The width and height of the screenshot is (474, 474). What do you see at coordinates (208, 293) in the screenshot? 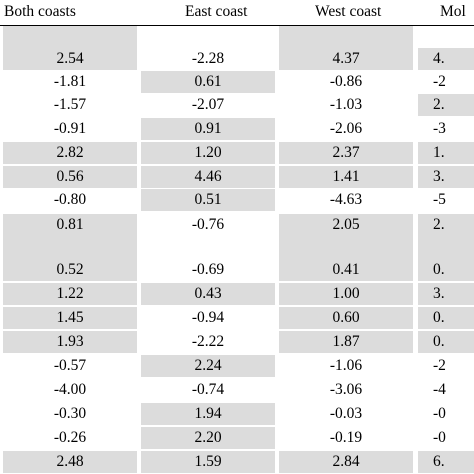
I see `cell-value: 0.43` at bounding box center [208, 293].